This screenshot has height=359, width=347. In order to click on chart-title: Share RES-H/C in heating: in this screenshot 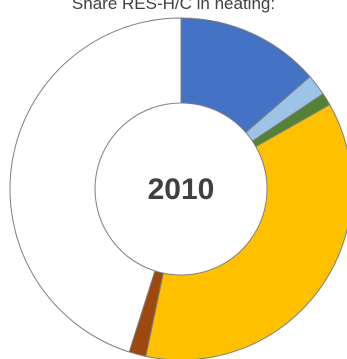, I will do `click(173, 6)`.